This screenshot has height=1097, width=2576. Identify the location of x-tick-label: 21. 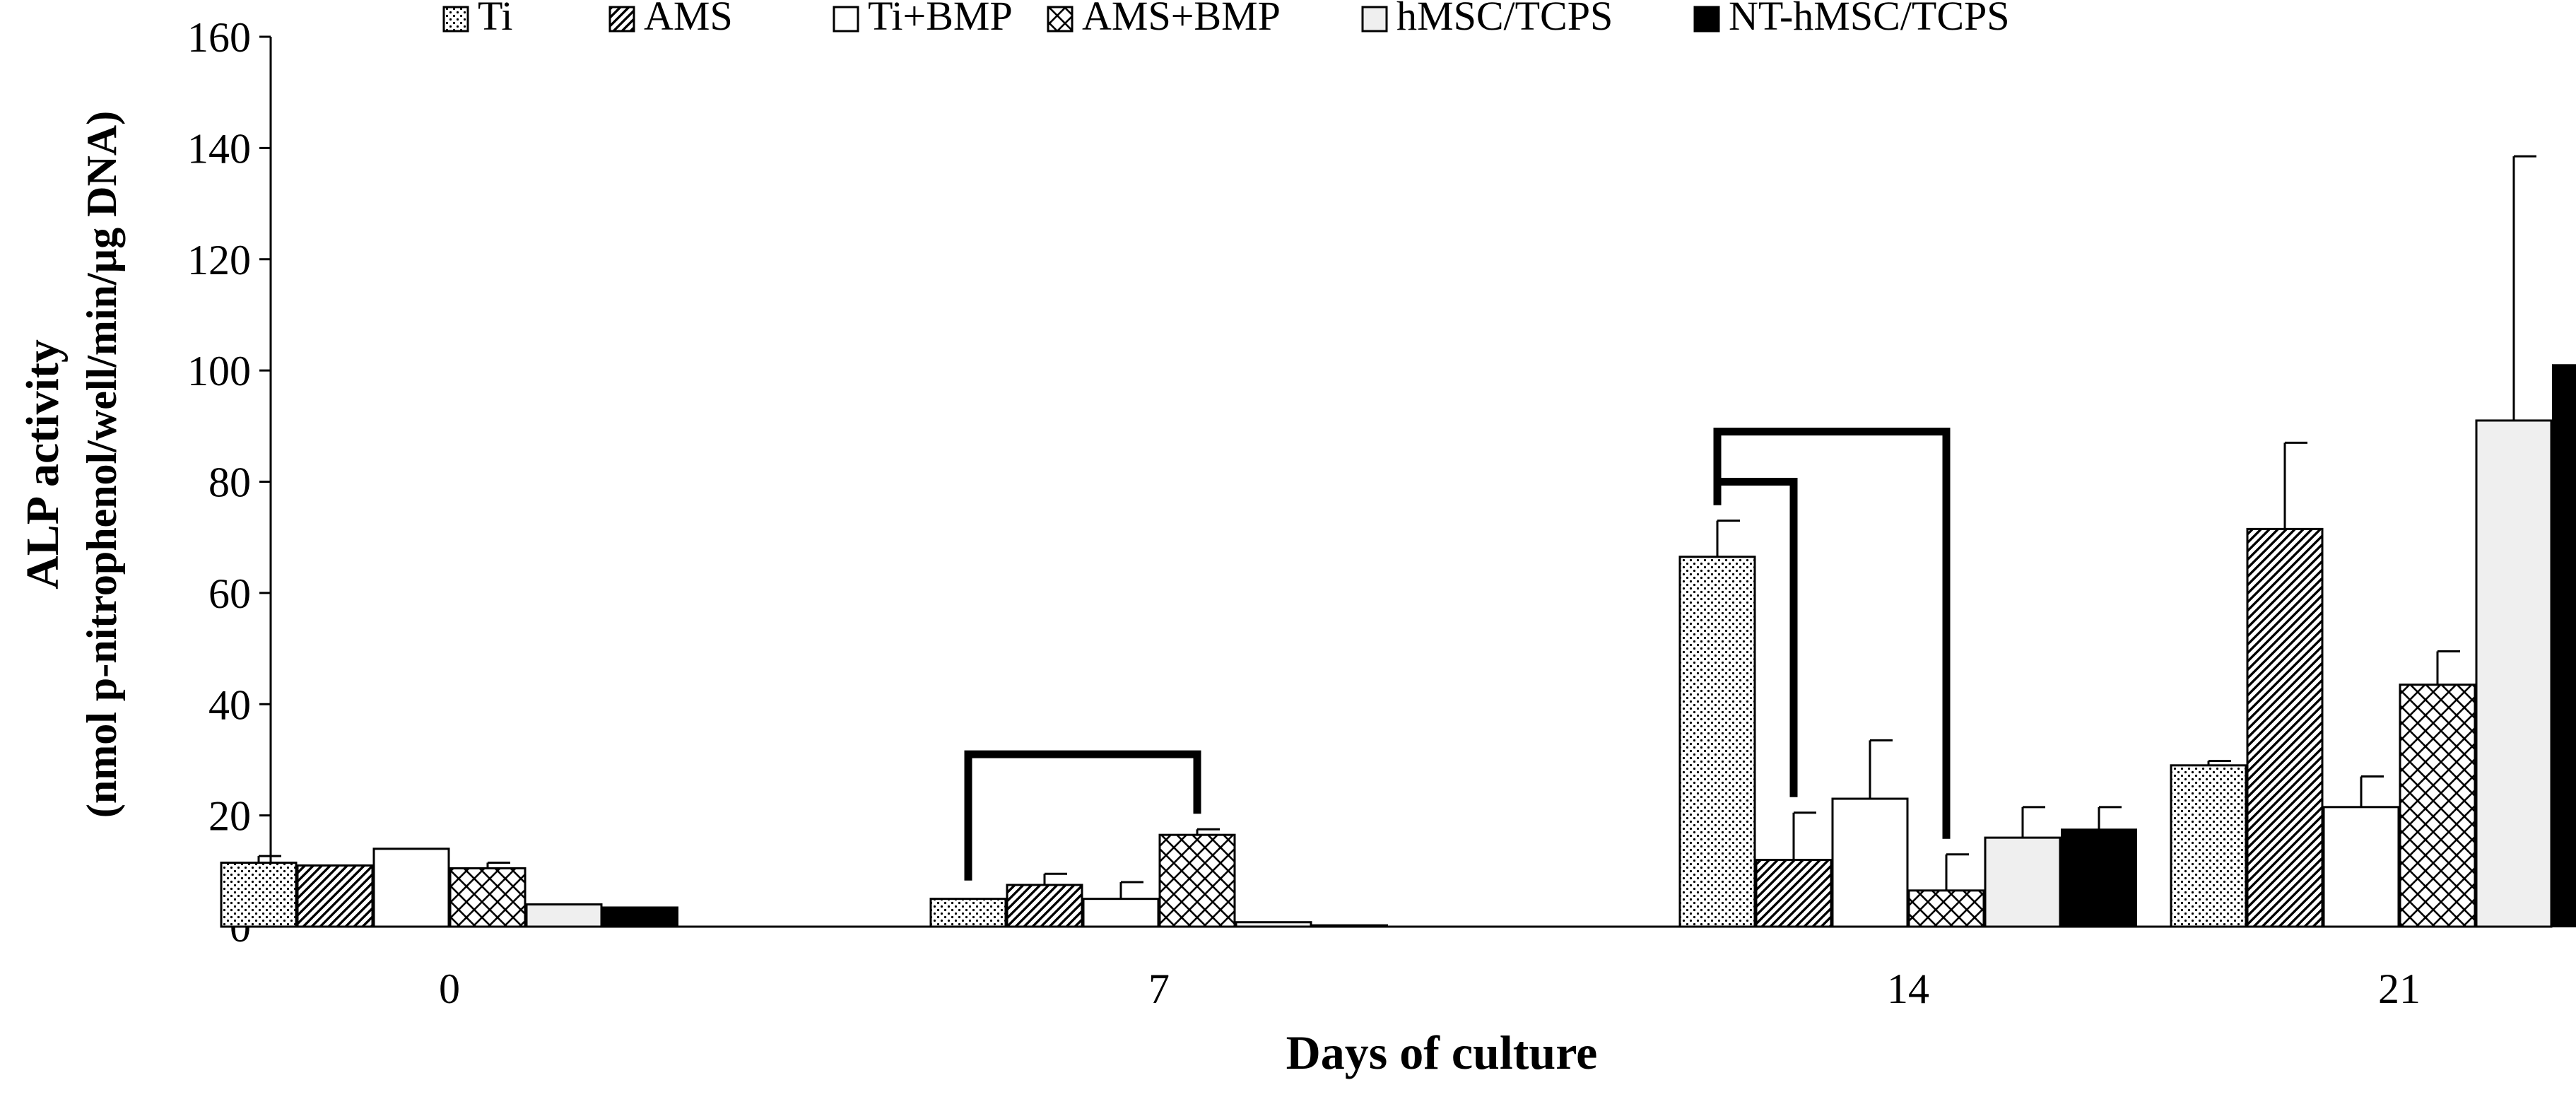
(2399, 989).